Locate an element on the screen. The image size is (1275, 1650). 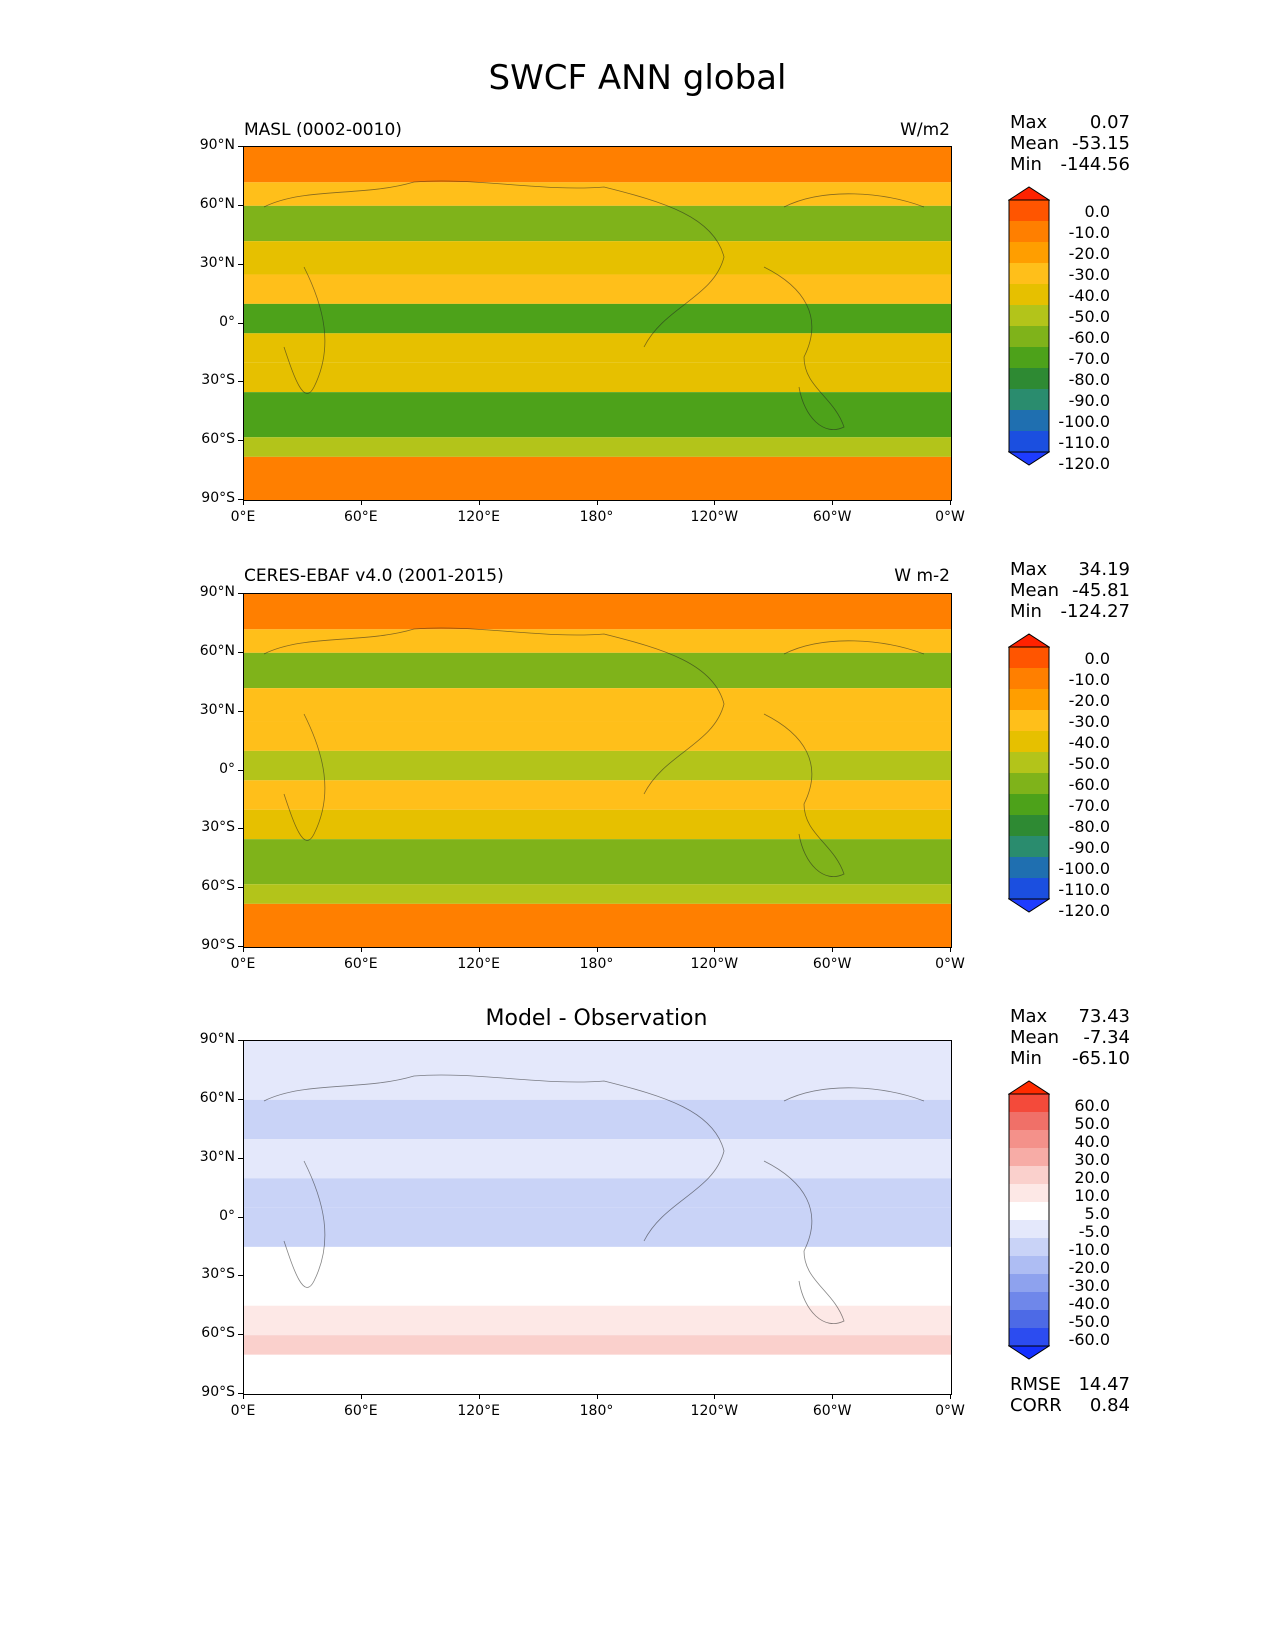
panel3-colorbar-label: 60.0 is located at coordinates (1092, 1105).